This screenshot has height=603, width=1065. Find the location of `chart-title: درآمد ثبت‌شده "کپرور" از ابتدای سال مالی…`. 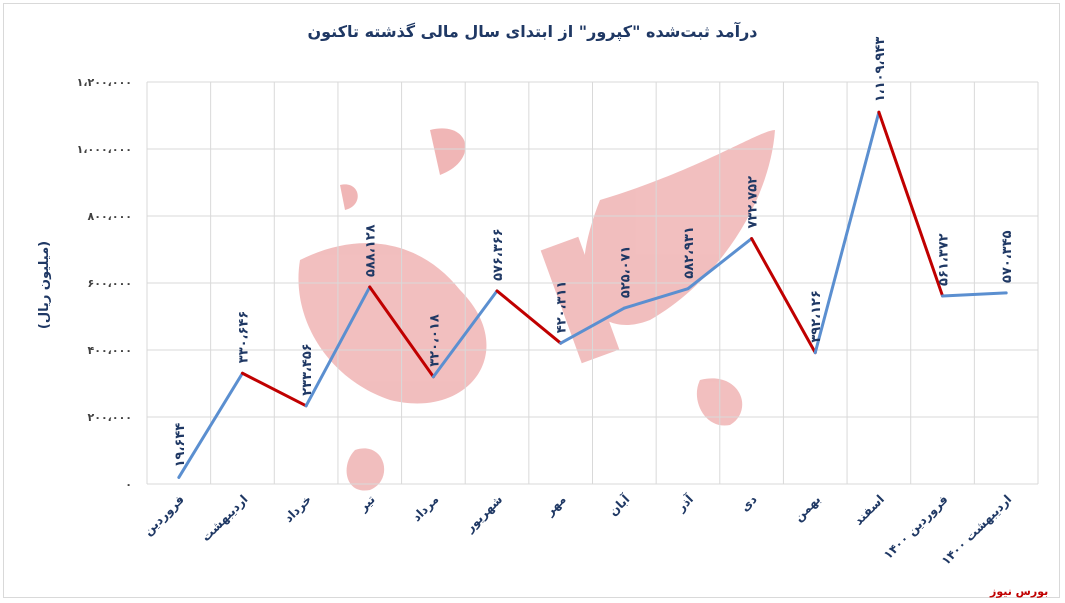

chart-title: درآمد ثبت‌شده "کپرور" از ابتدای سال مالی… is located at coordinates (532, 31).